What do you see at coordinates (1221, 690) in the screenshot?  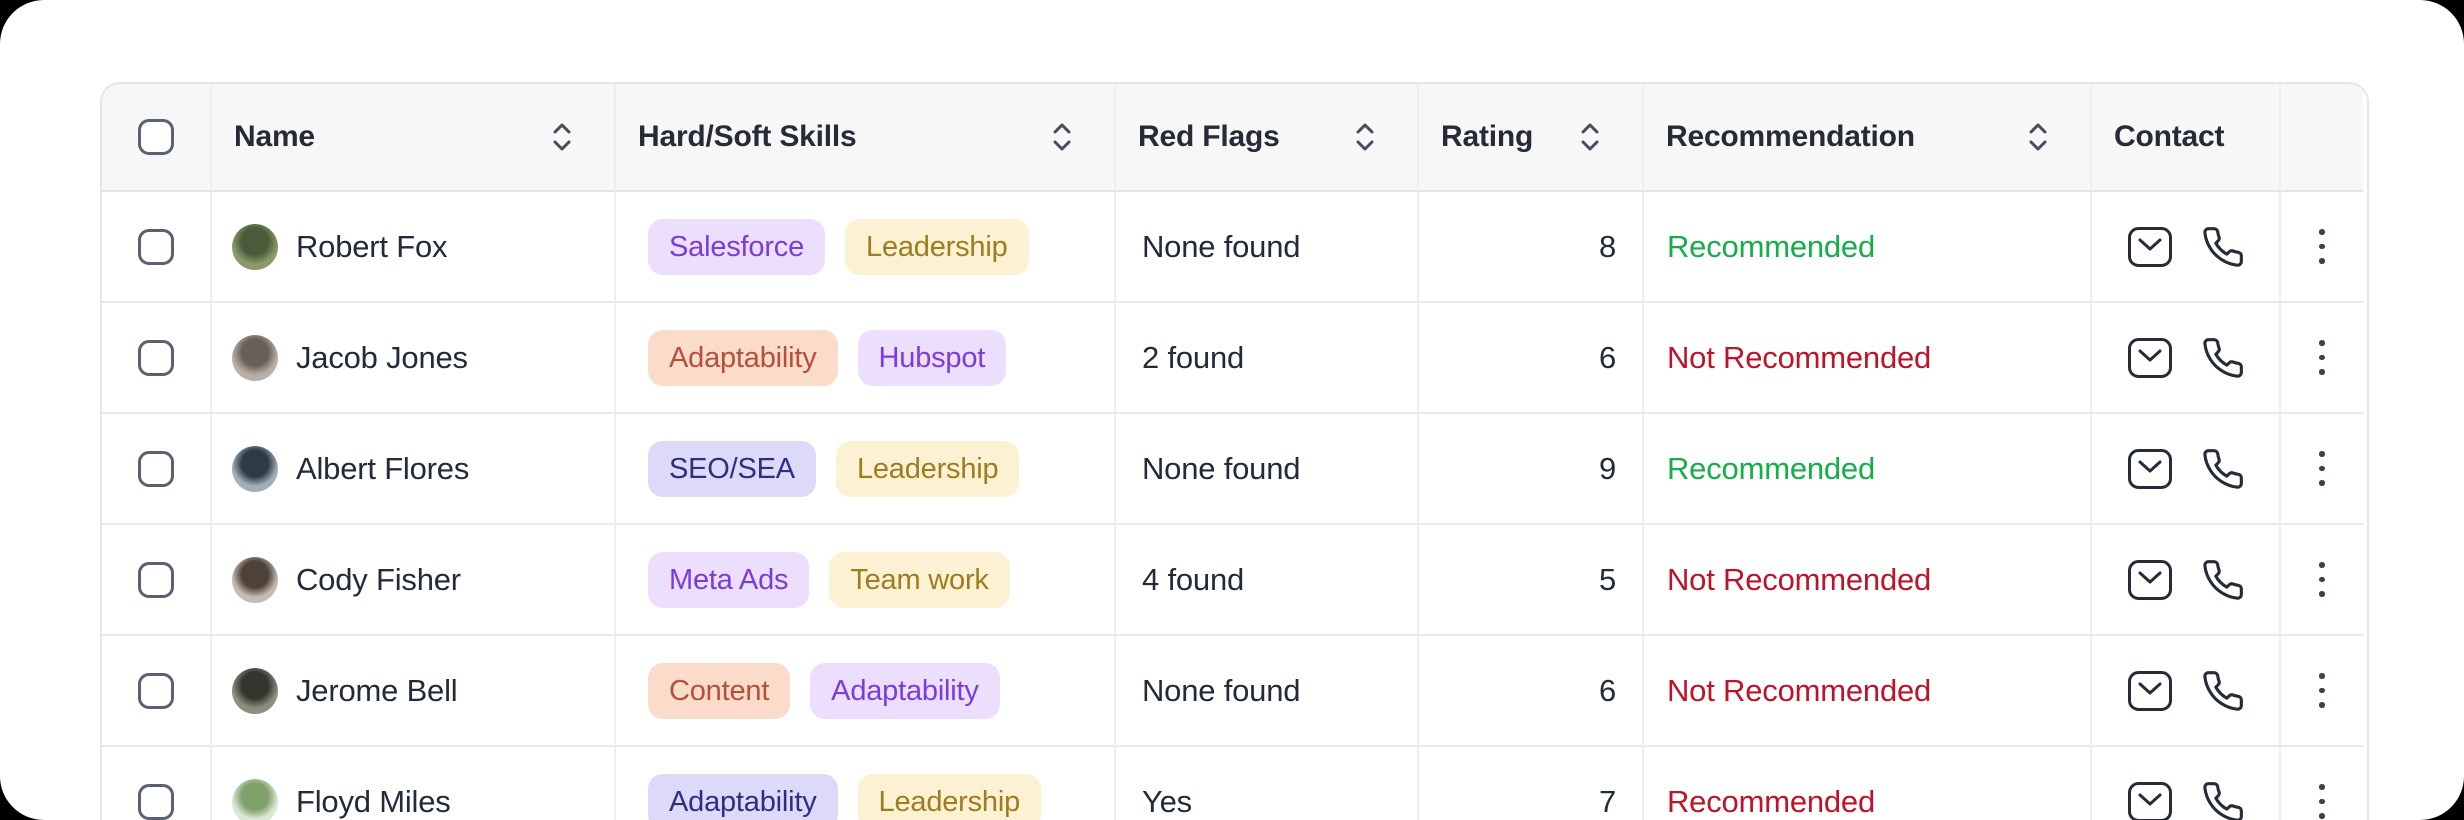 I see `red-flags-value: None found` at bounding box center [1221, 690].